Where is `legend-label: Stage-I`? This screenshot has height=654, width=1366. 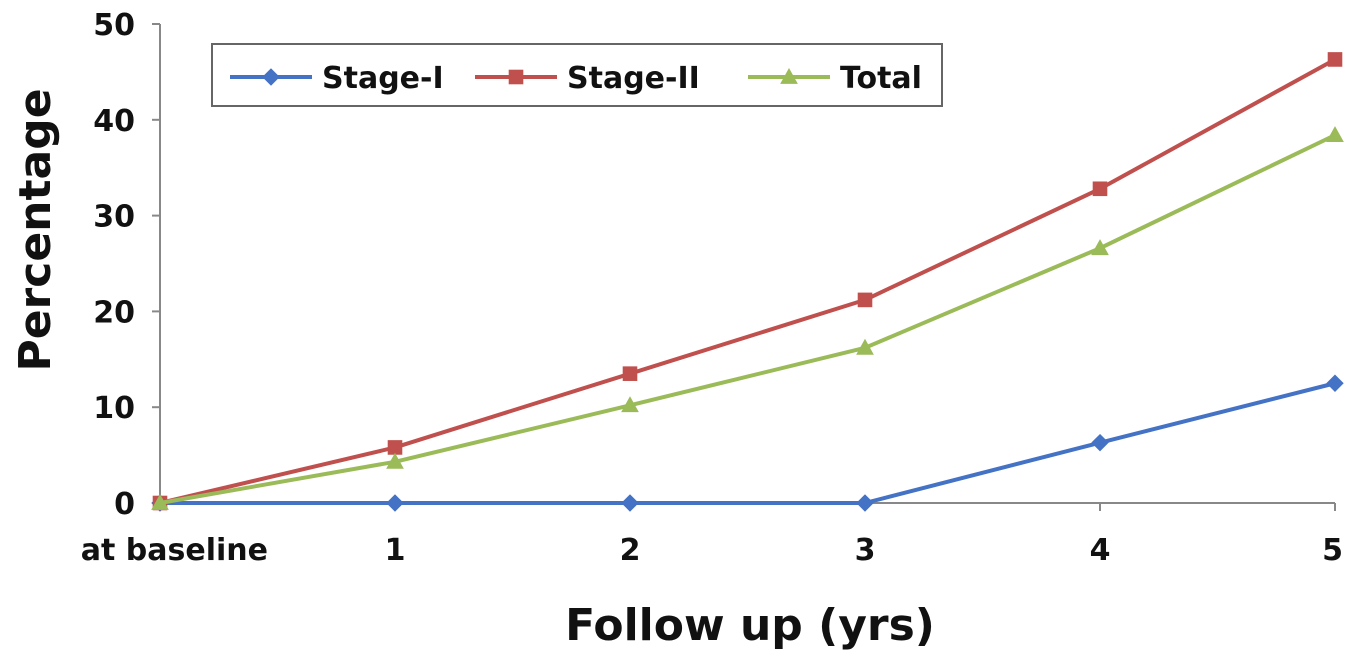
legend-label: Stage-I is located at coordinates (383, 78).